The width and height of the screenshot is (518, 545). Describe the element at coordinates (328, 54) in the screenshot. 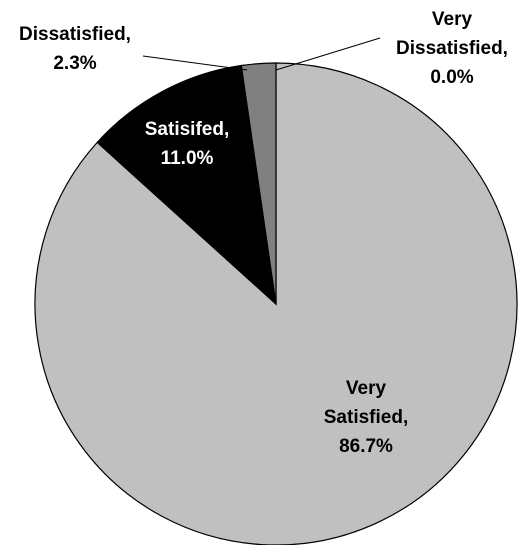

I see `leader-line-very-dissatisfied` at that location.